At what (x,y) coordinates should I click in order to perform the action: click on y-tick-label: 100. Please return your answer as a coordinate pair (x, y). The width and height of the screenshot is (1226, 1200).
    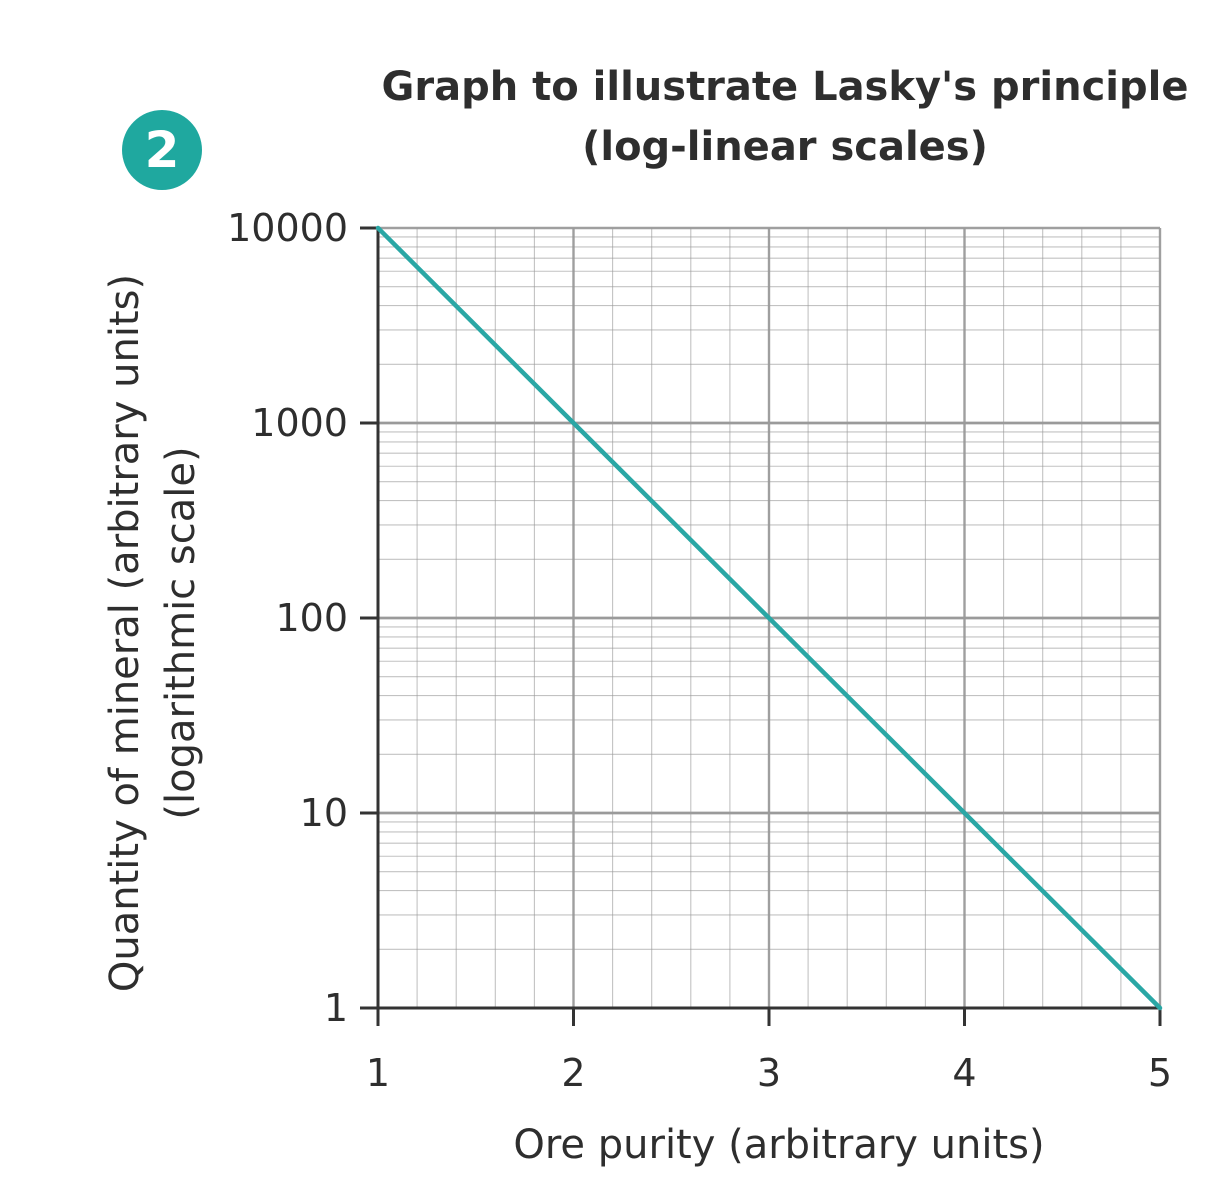
    Looking at the image, I should click on (311, 618).